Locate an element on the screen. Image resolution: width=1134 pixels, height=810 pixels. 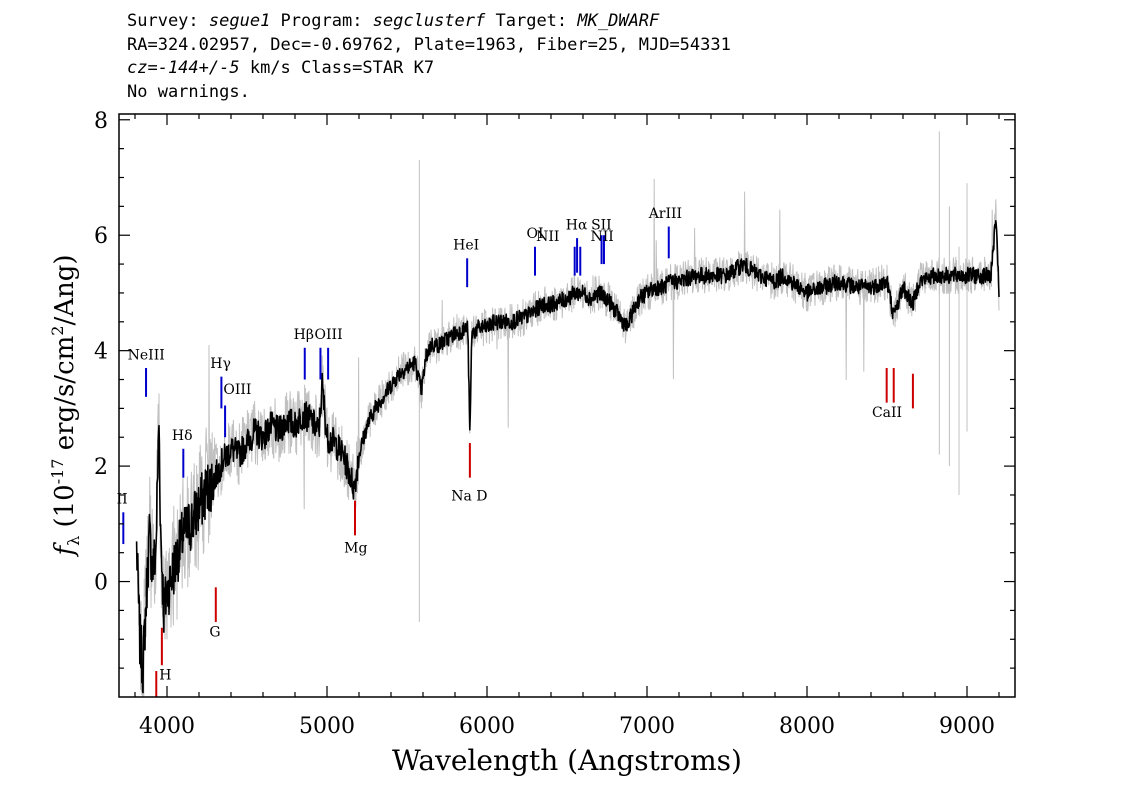
y-tick-label: 0 is located at coordinates (101, 583).